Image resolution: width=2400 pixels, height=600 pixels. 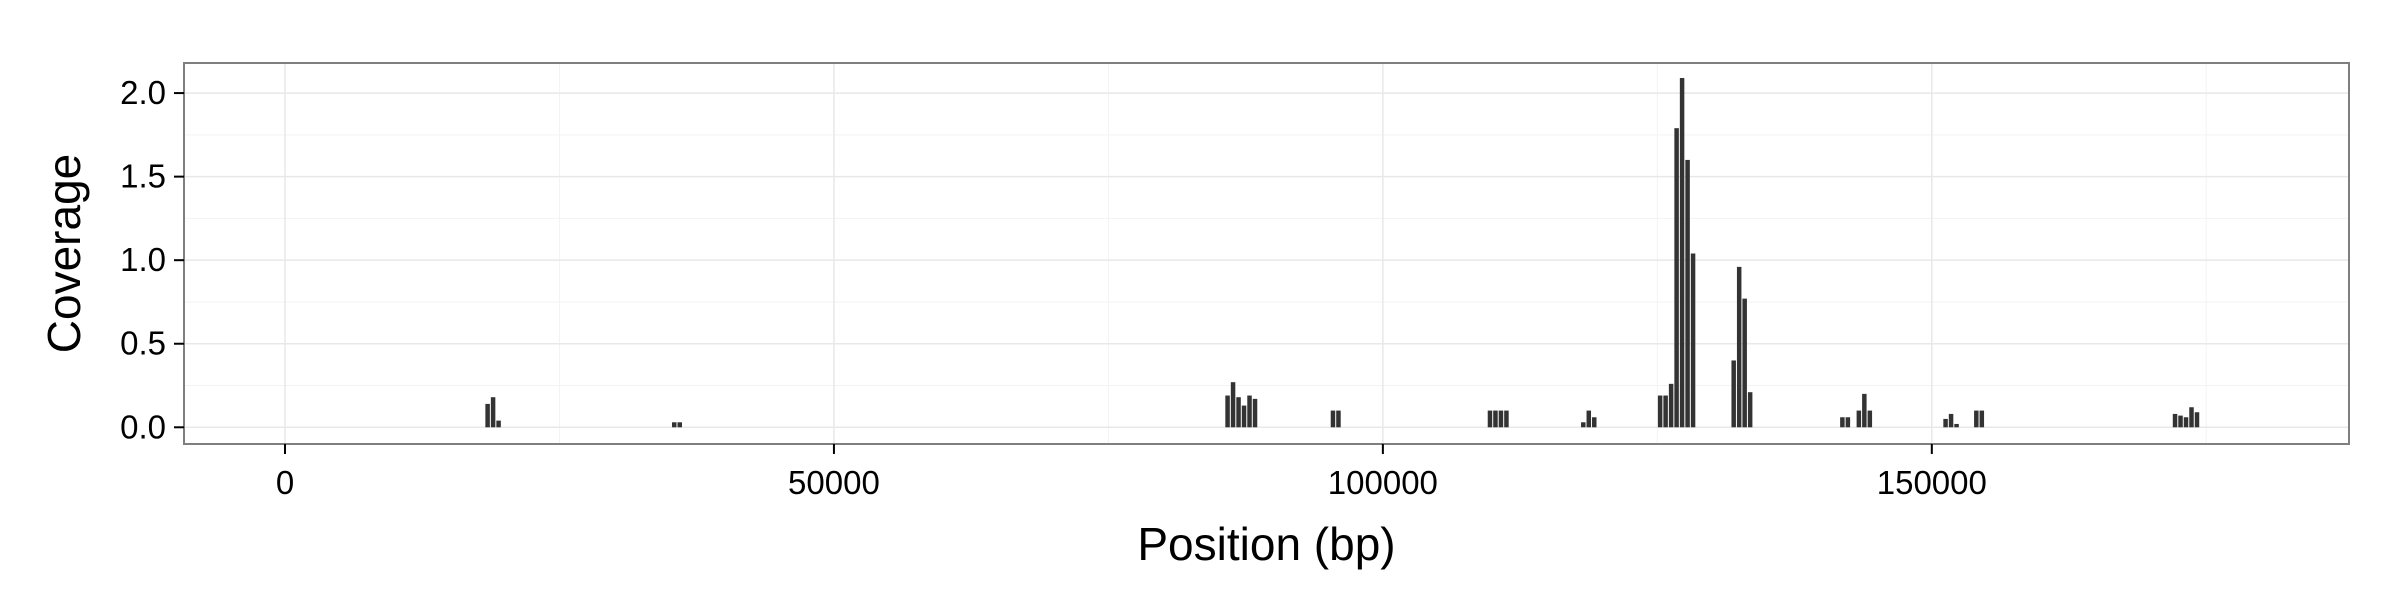 What do you see at coordinates (64, 253) in the screenshot?
I see `y-axis-title: Coverage` at bounding box center [64, 253].